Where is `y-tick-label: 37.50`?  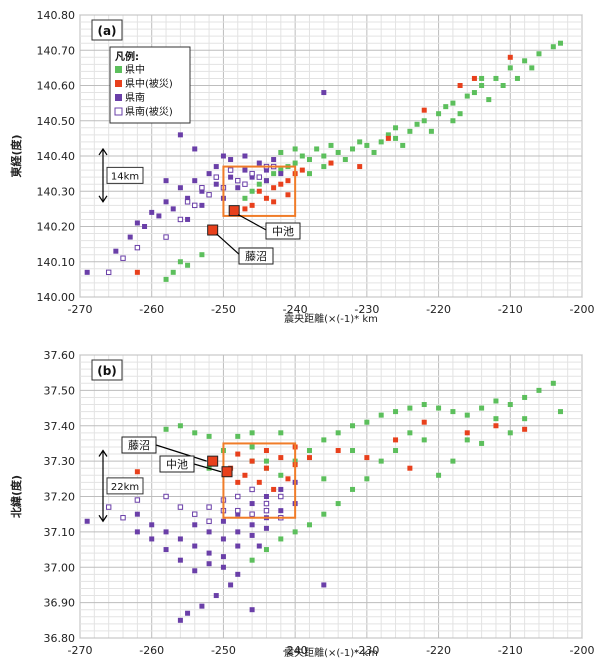
y-tick-label: 37.50 is located at coordinates (60, 390).